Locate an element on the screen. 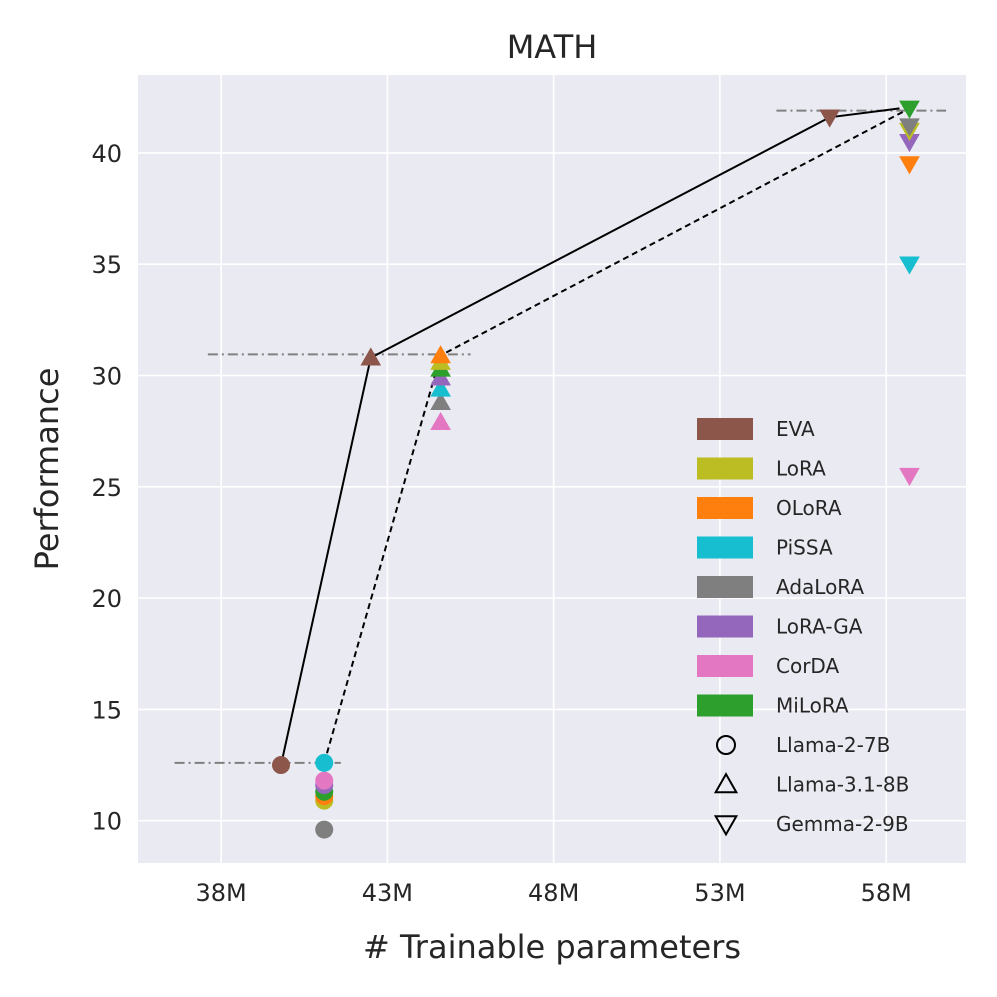 Image resolution: width=997 pixels, height=997 pixels. legend-label: MiLoRA is located at coordinates (812, 706).